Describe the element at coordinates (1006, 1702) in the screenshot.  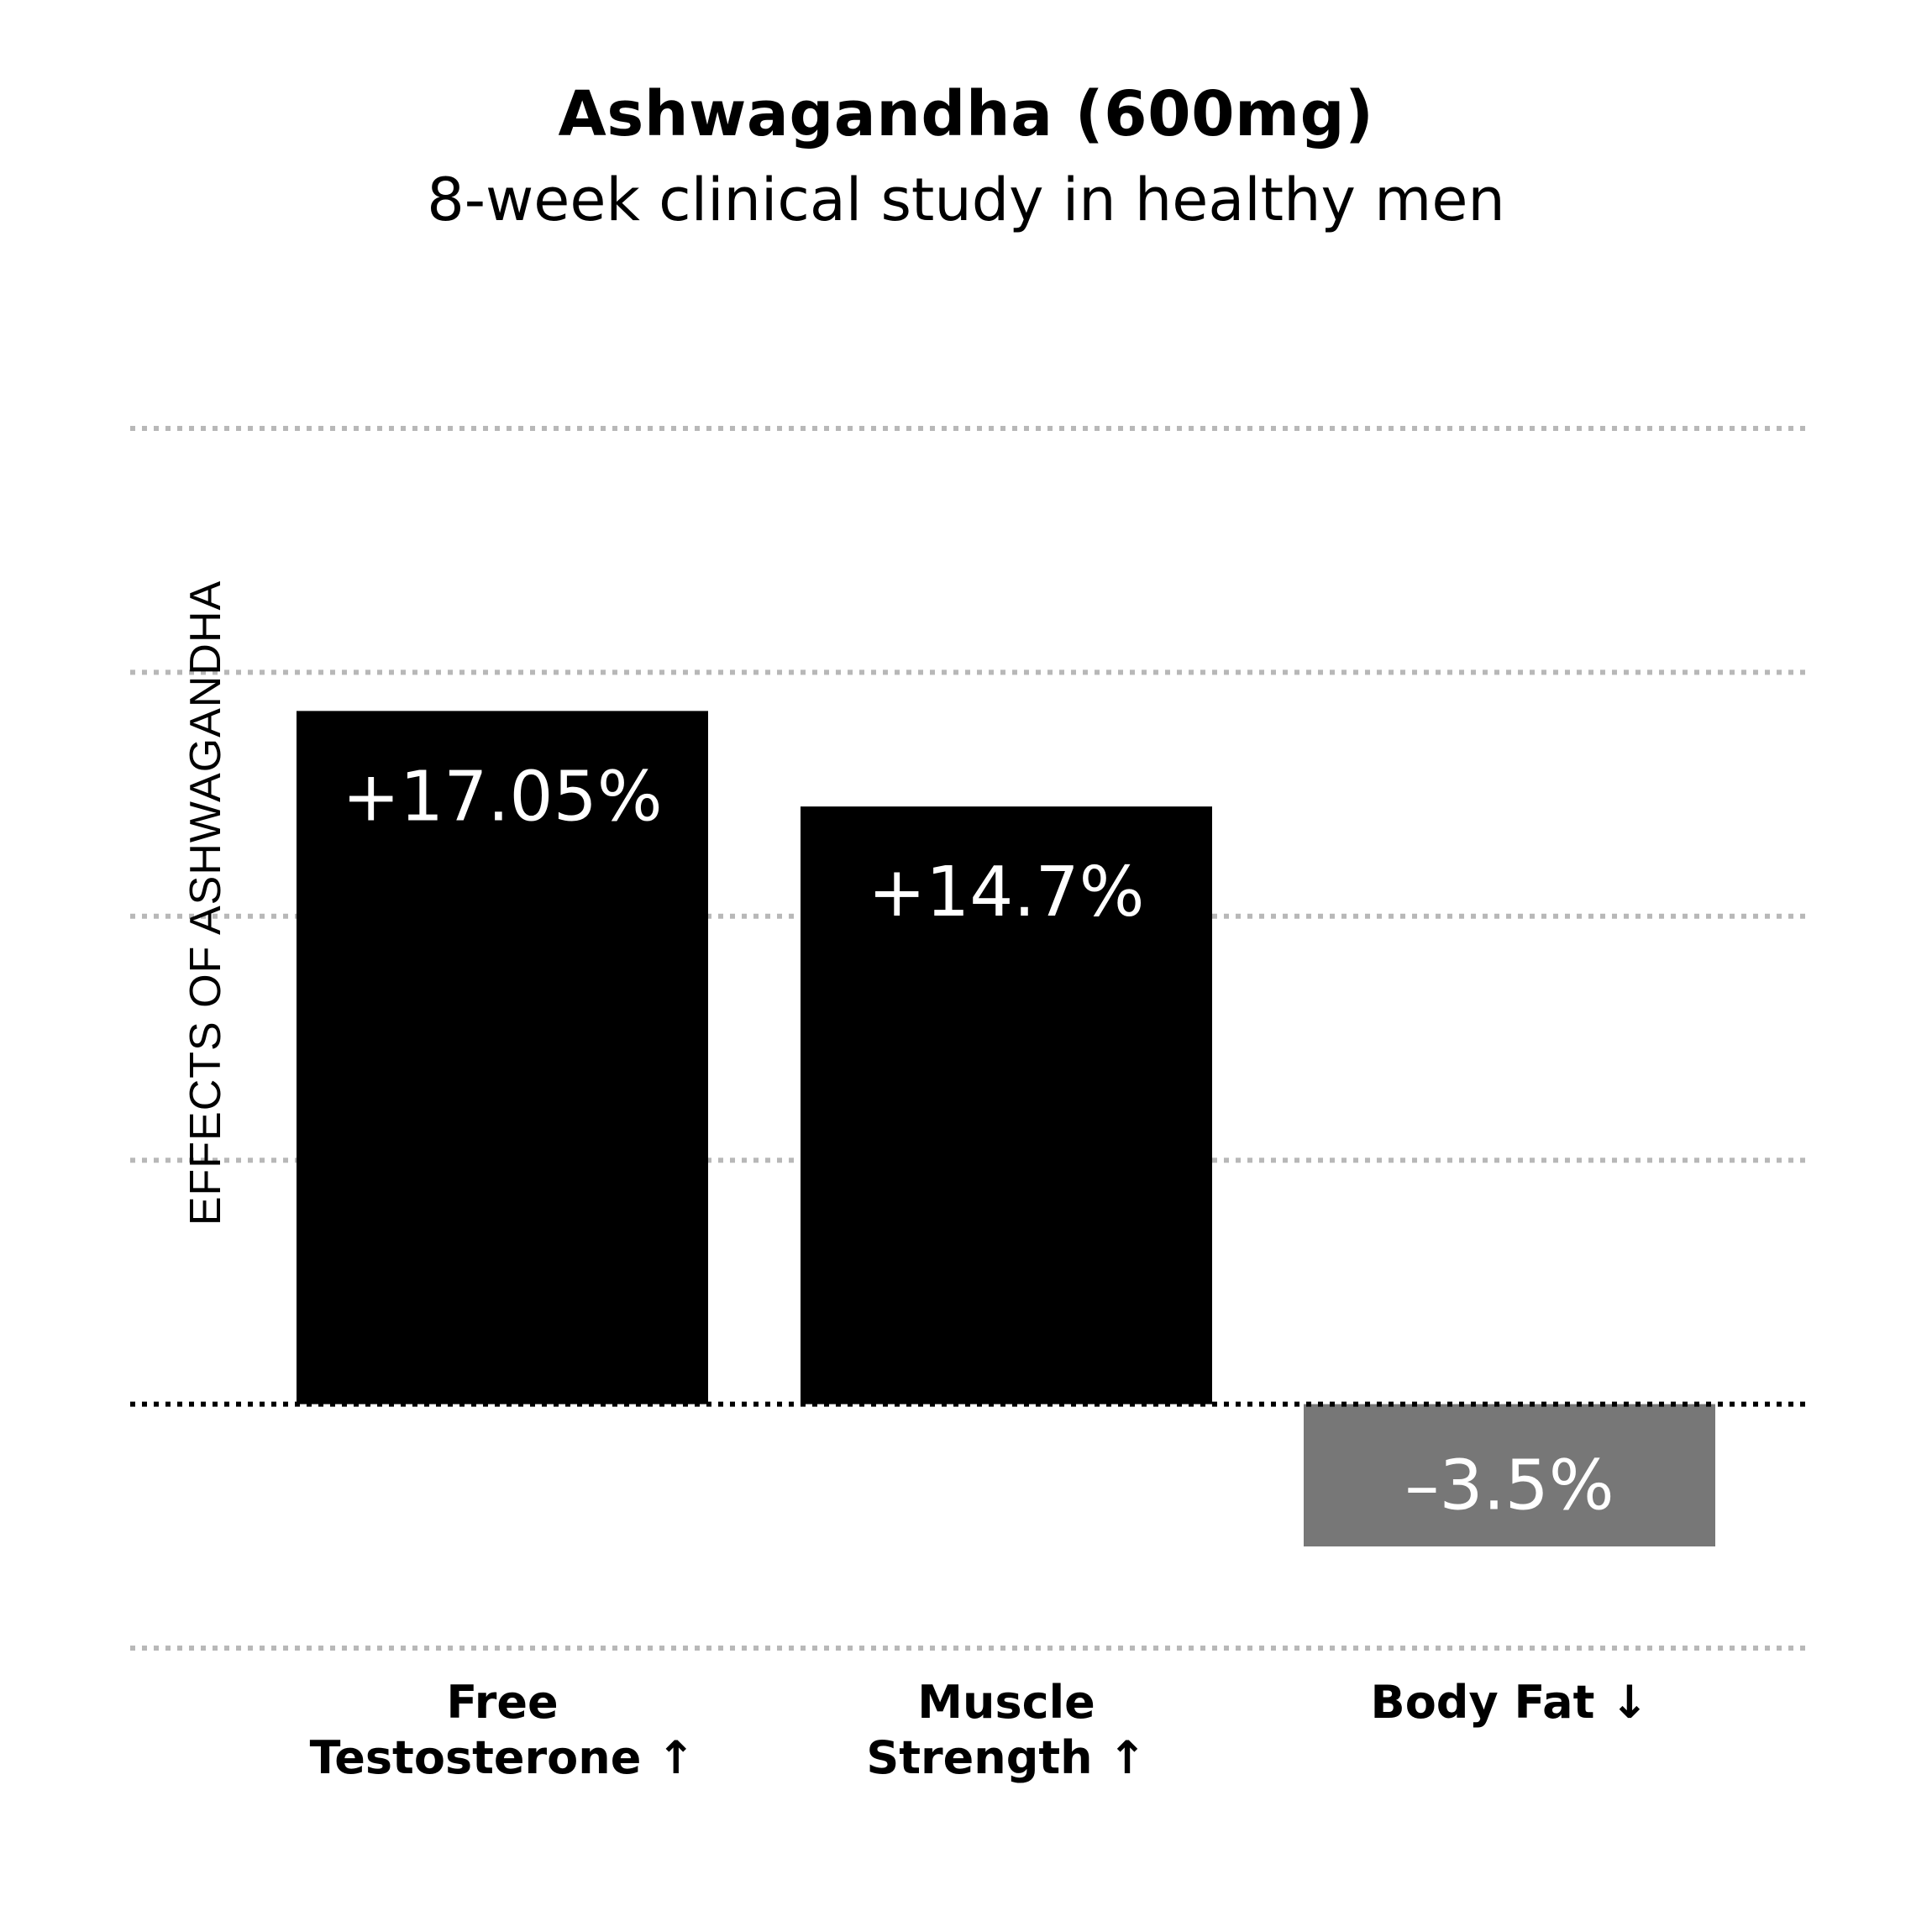
I see `category-label: Muscle` at that location.